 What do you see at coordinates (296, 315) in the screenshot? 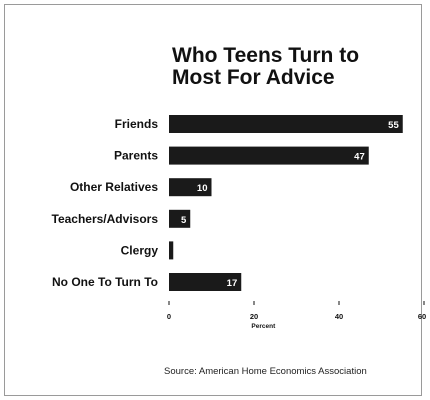
I see `x-axis: 0 20 40 60 Percent` at bounding box center [296, 315].